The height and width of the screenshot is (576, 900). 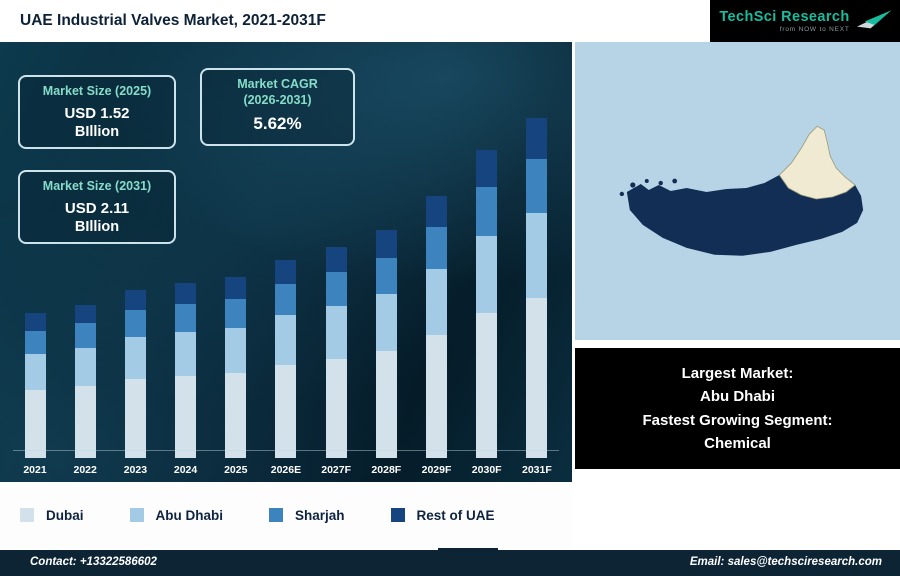 I want to click on x-axis-line, so click(x=286, y=450).